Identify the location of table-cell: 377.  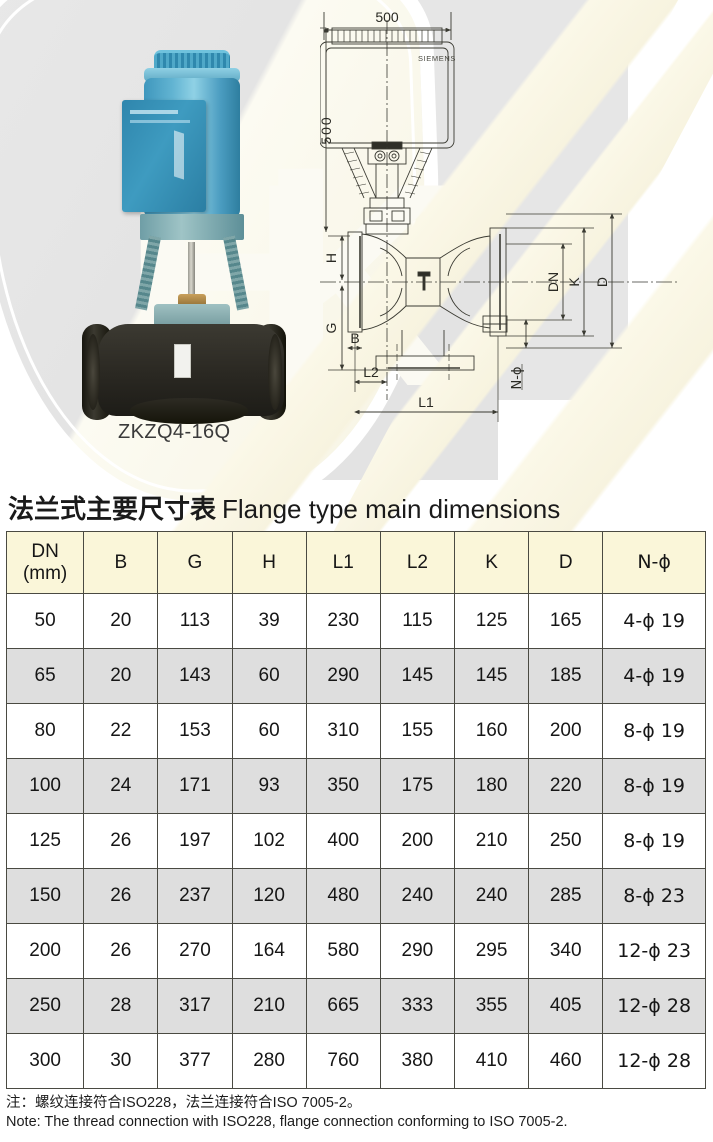
(195, 1061).